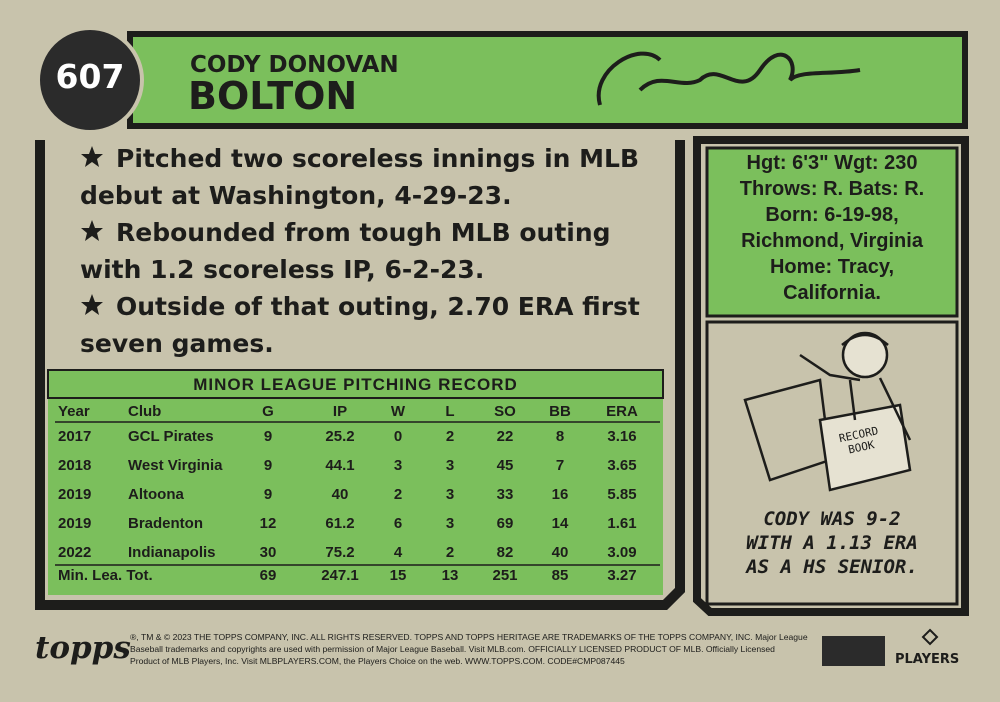  Describe the element at coordinates (832, 267) in the screenshot. I see `bio-line: Home: Tracy,` at that location.